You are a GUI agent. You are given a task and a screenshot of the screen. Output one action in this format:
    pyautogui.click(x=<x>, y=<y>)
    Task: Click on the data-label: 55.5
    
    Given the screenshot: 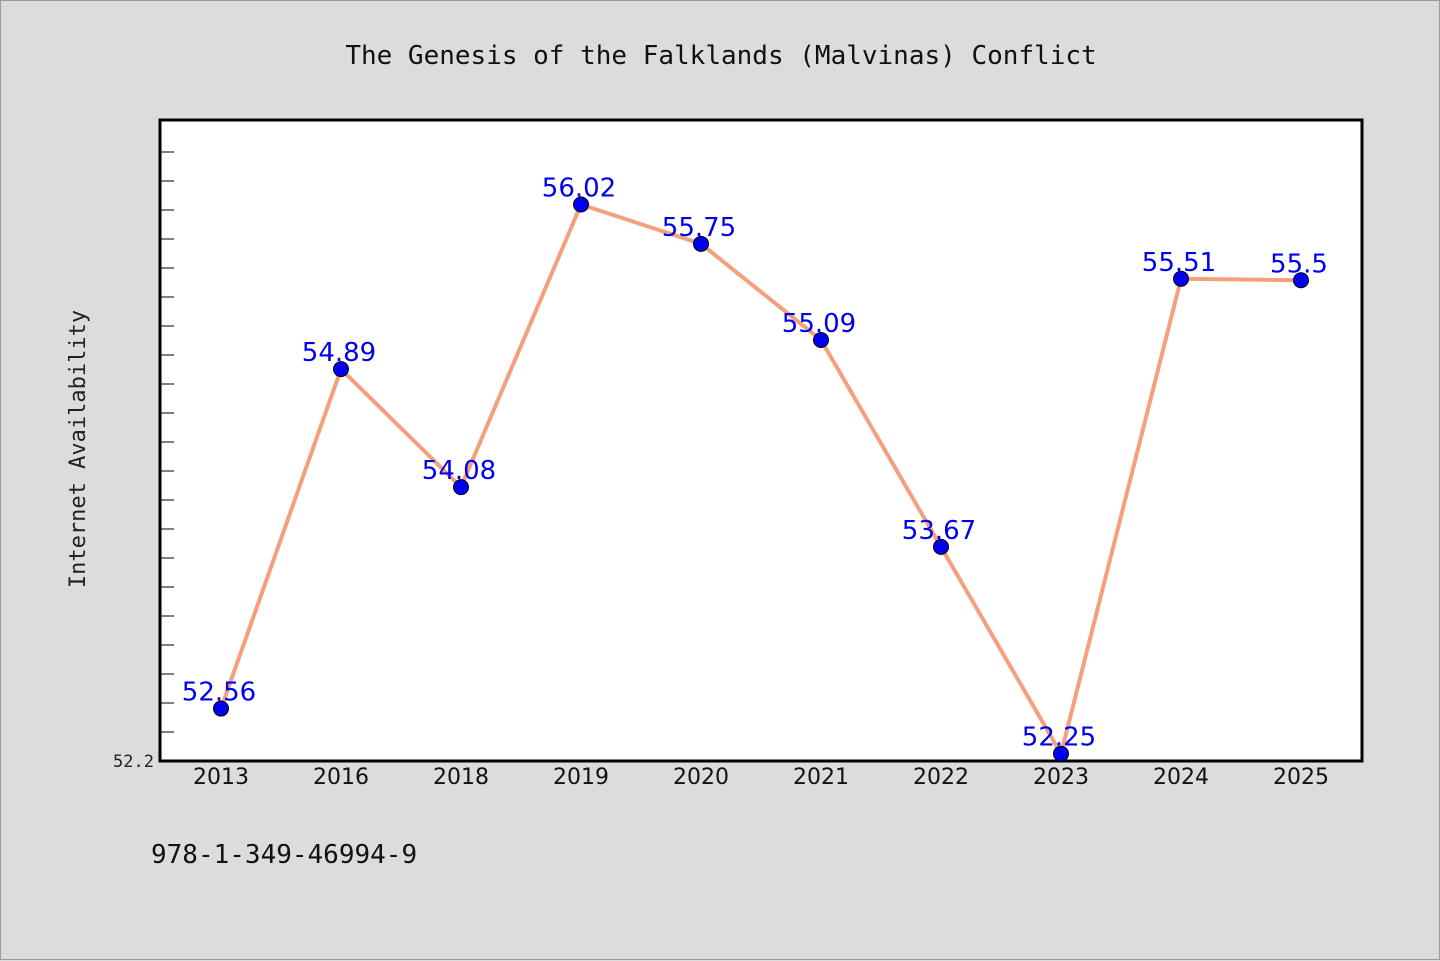 What is the action you would take?
    pyautogui.click(x=1299, y=264)
    